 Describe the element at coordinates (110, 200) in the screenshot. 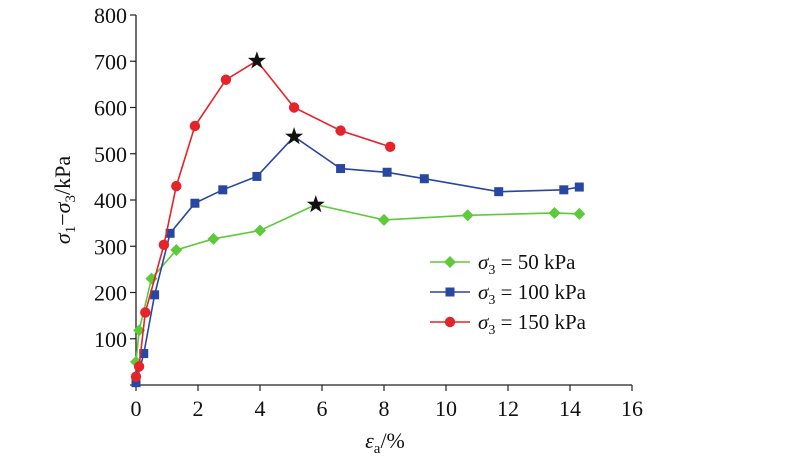

I see `y-tick-label: 400` at that location.